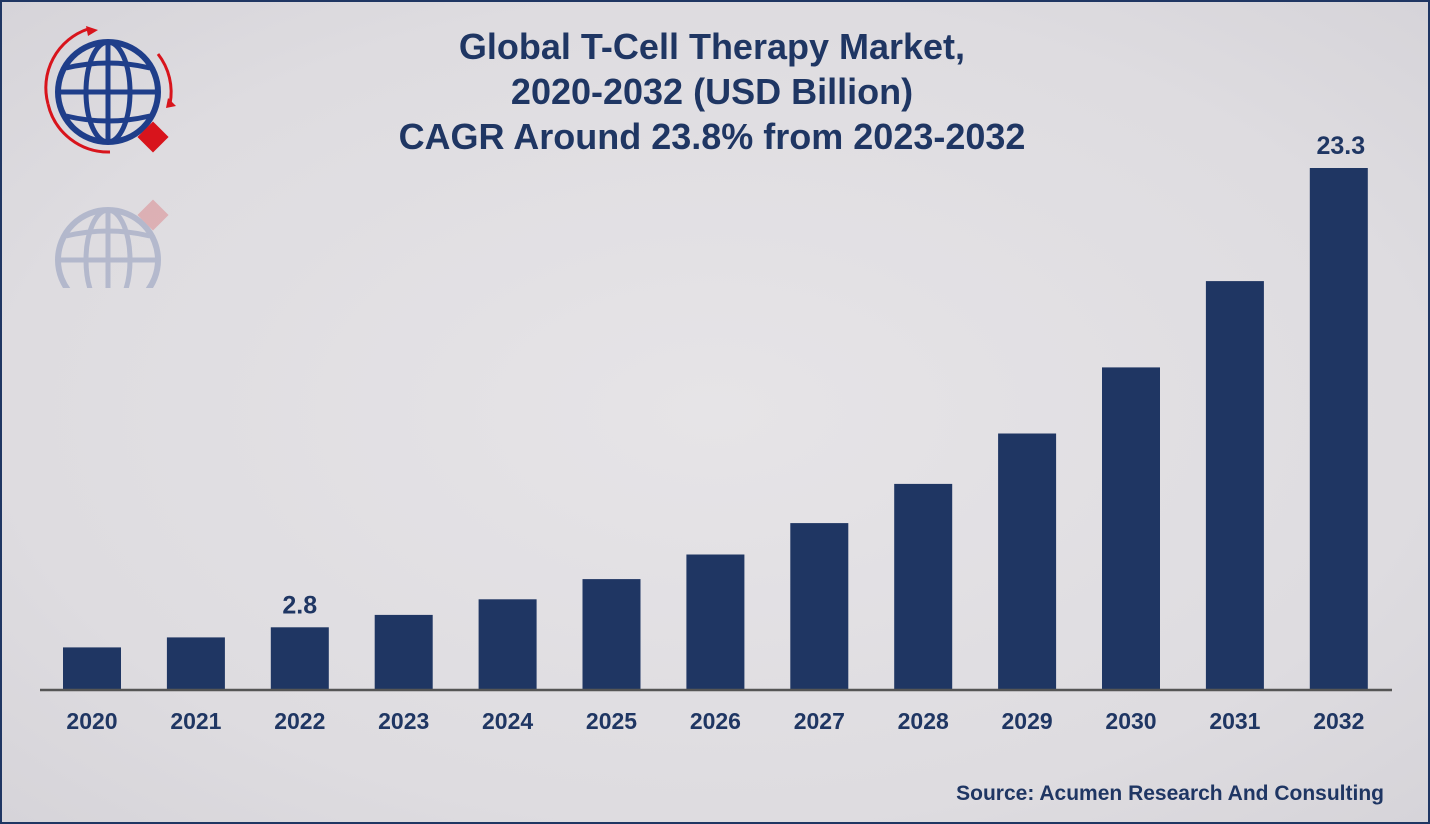  I want to click on data-label-2032: 23.3, so click(1340, 146).